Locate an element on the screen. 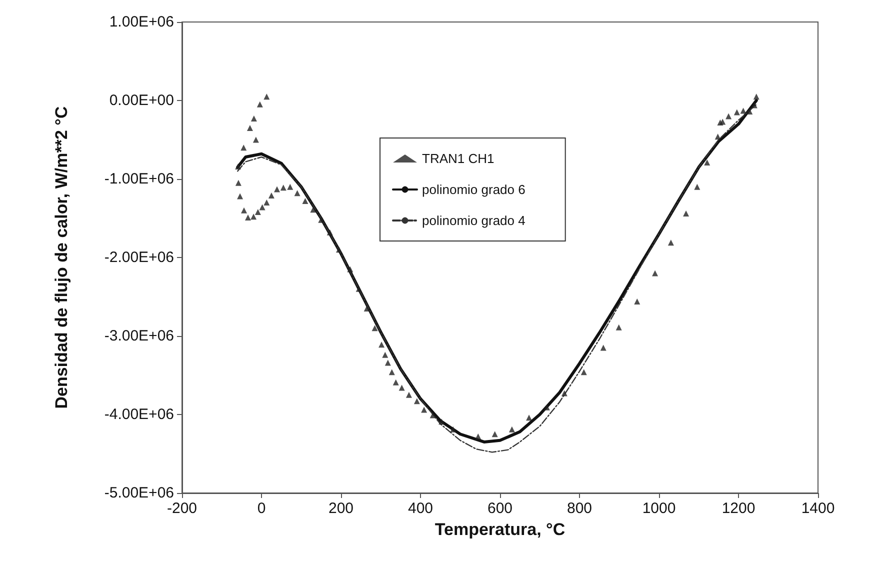 Image resolution: width=869 pixels, height=571 pixels. legend-label: polinomio grado 4 is located at coordinates (474, 220).